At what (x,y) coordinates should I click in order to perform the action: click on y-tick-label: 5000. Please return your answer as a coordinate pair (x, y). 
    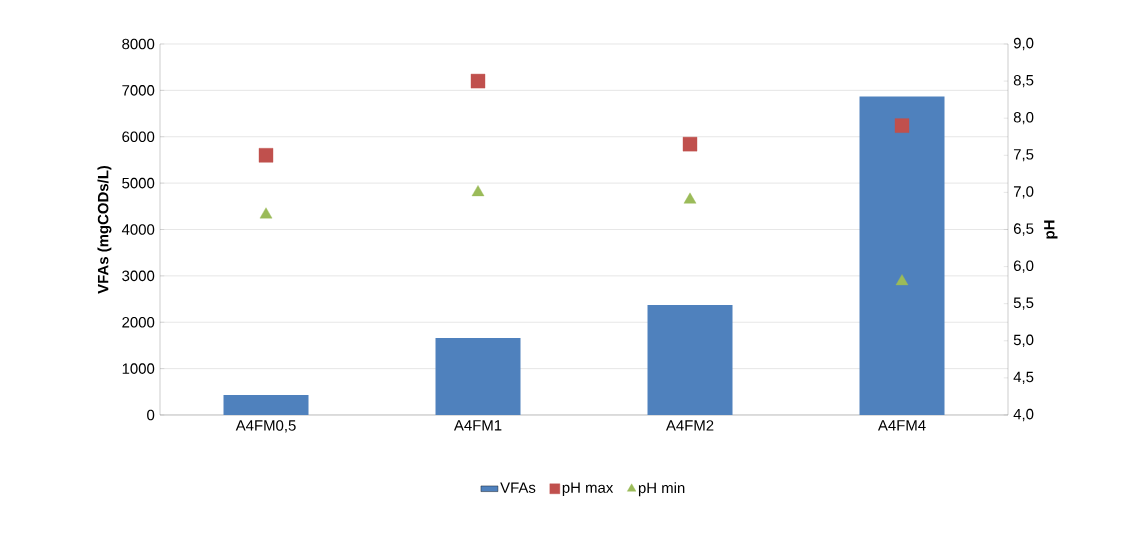
    Looking at the image, I should click on (138, 183).